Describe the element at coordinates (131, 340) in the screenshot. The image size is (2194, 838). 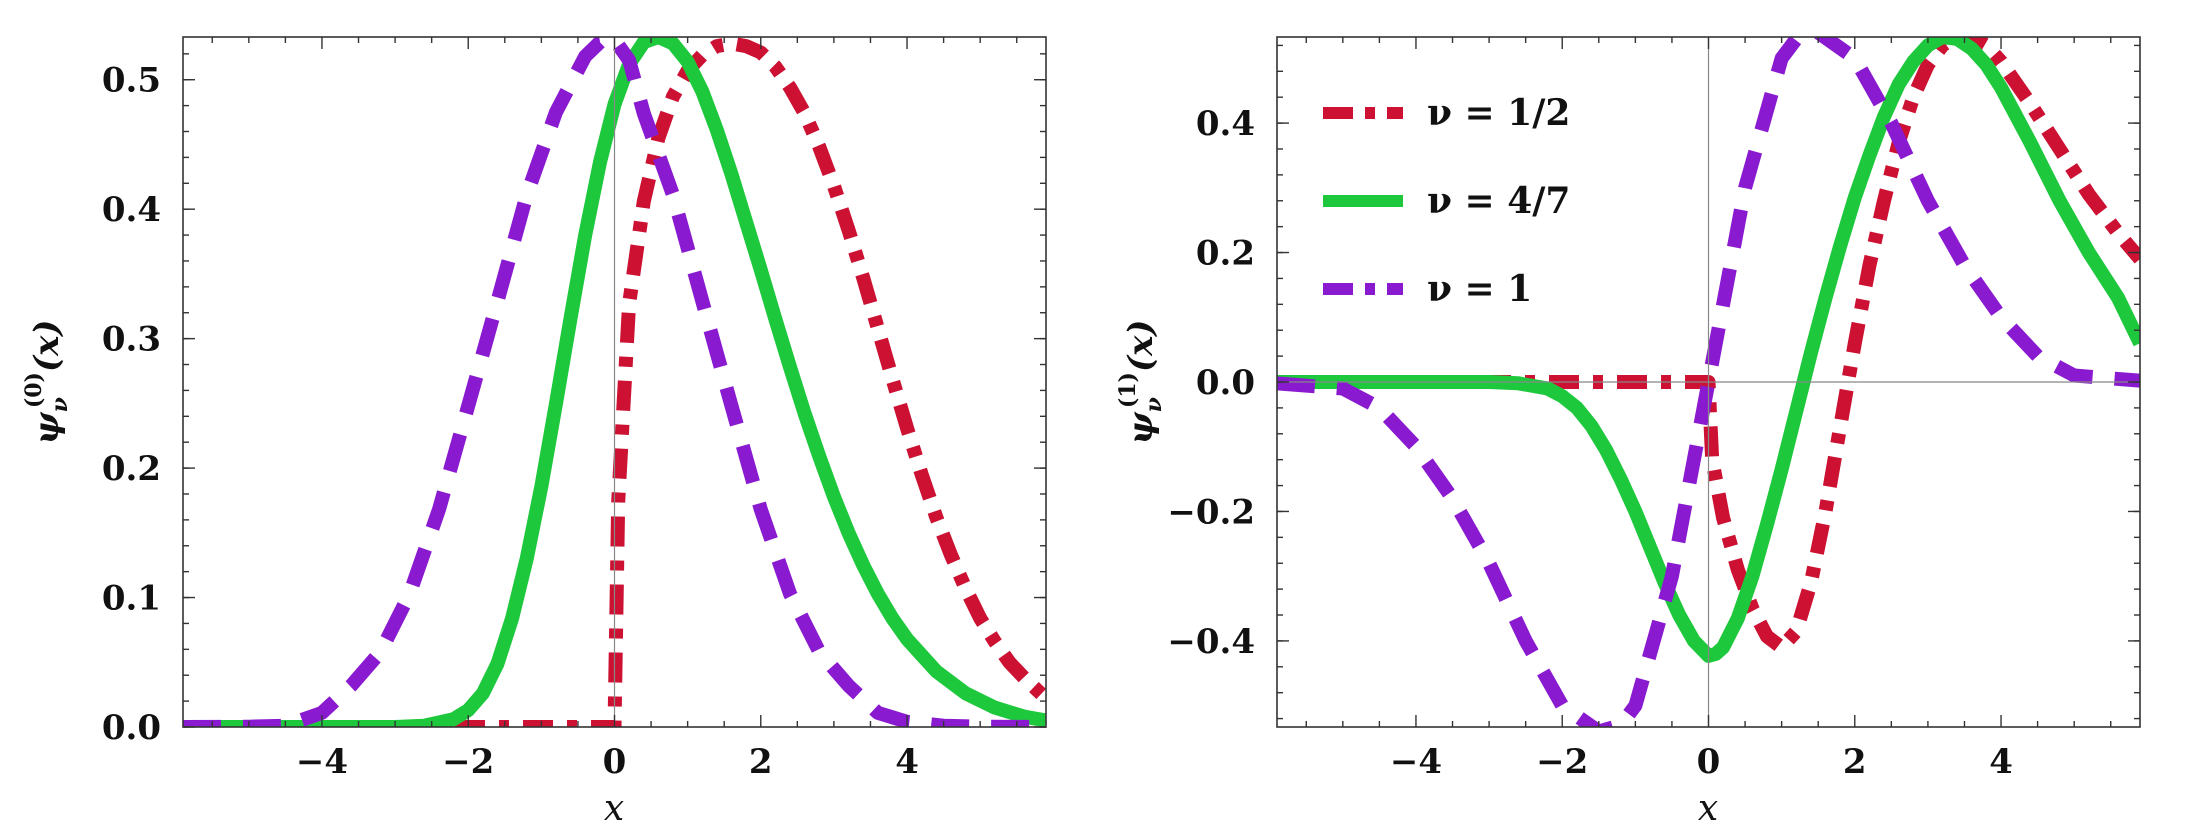
I see `y-tick-label: 0.3` at that location.